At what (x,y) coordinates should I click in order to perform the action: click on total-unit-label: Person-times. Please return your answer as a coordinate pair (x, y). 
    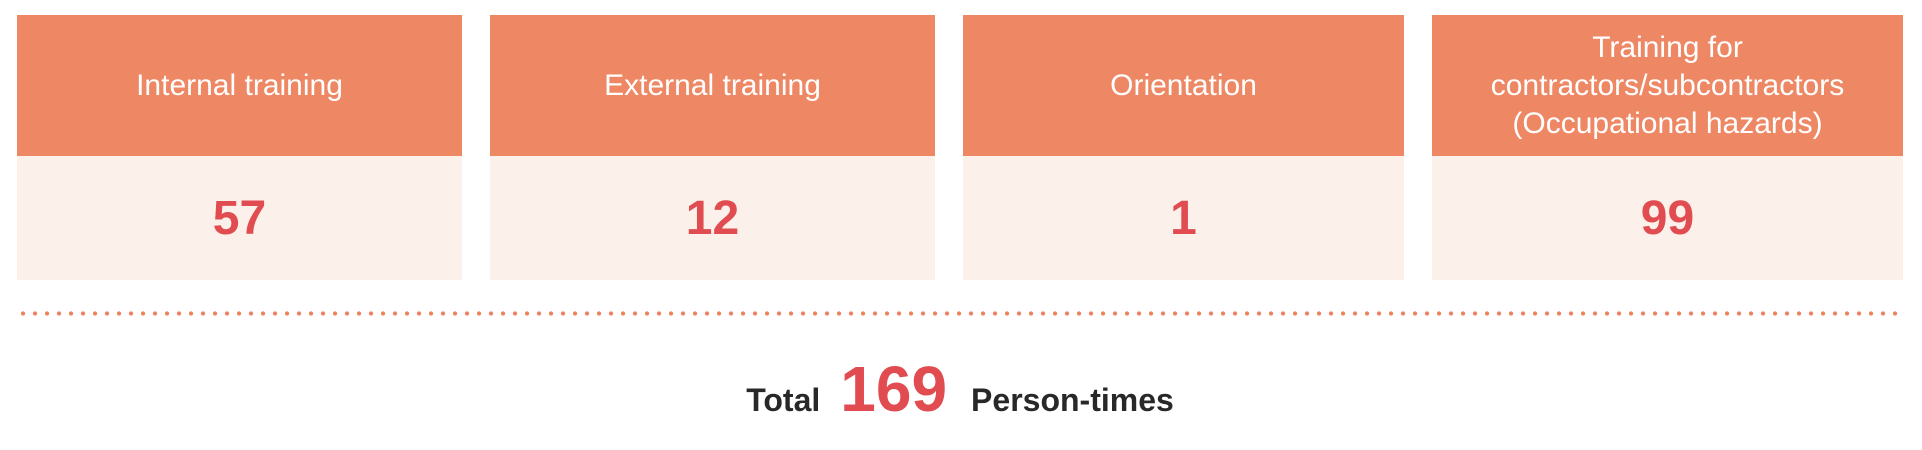
    Looking at the image, I should click on (1072, 400).